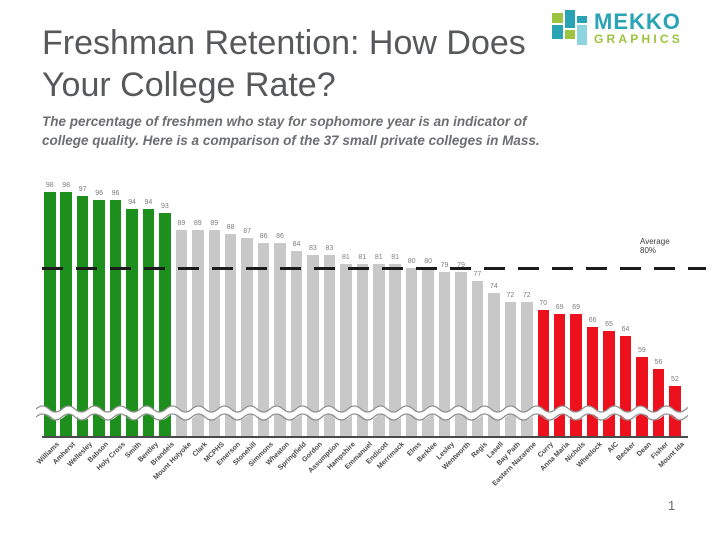 The image size is (720, 539). Describe the element at coordinates (642, 350) in the screenshot. I see `bar-value-label: 59` at that location.